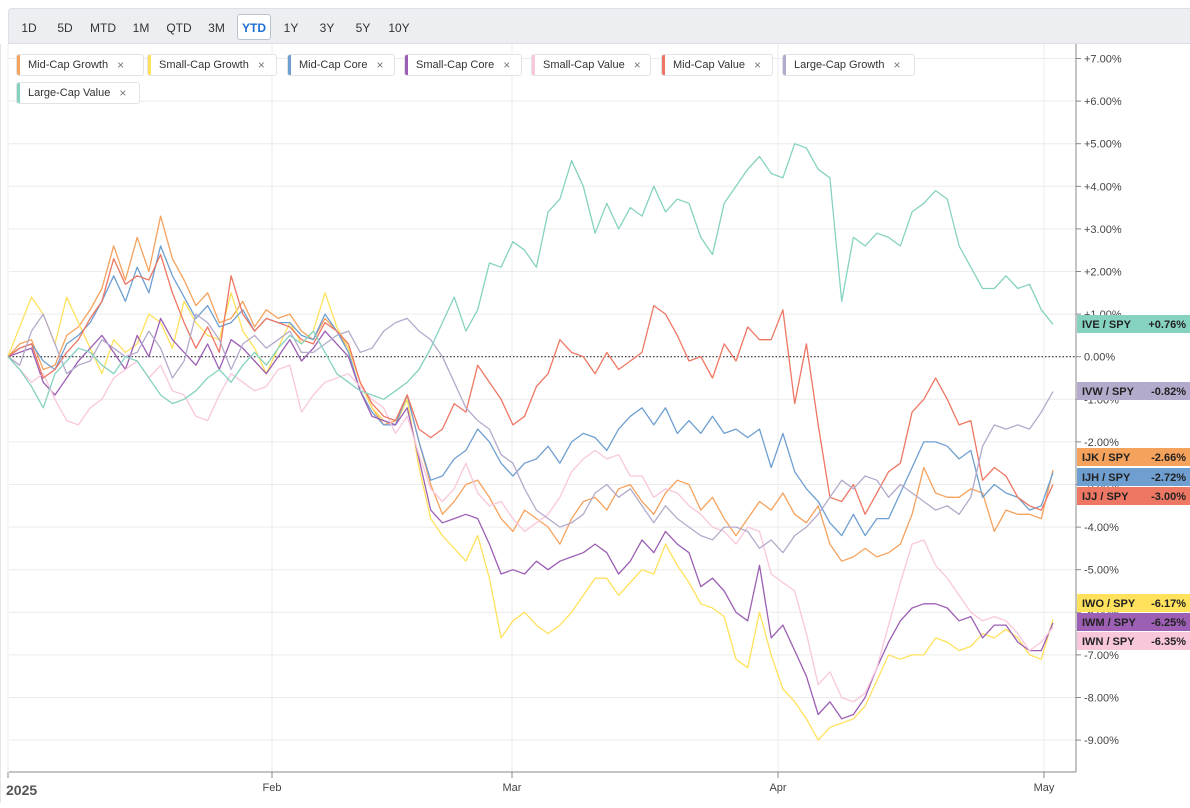 This screenshot has height=808, width=1190. Describe the element at coordinates (1101, 656) in the screenshot. I see `y-tick-label: -7.00%` at that location.